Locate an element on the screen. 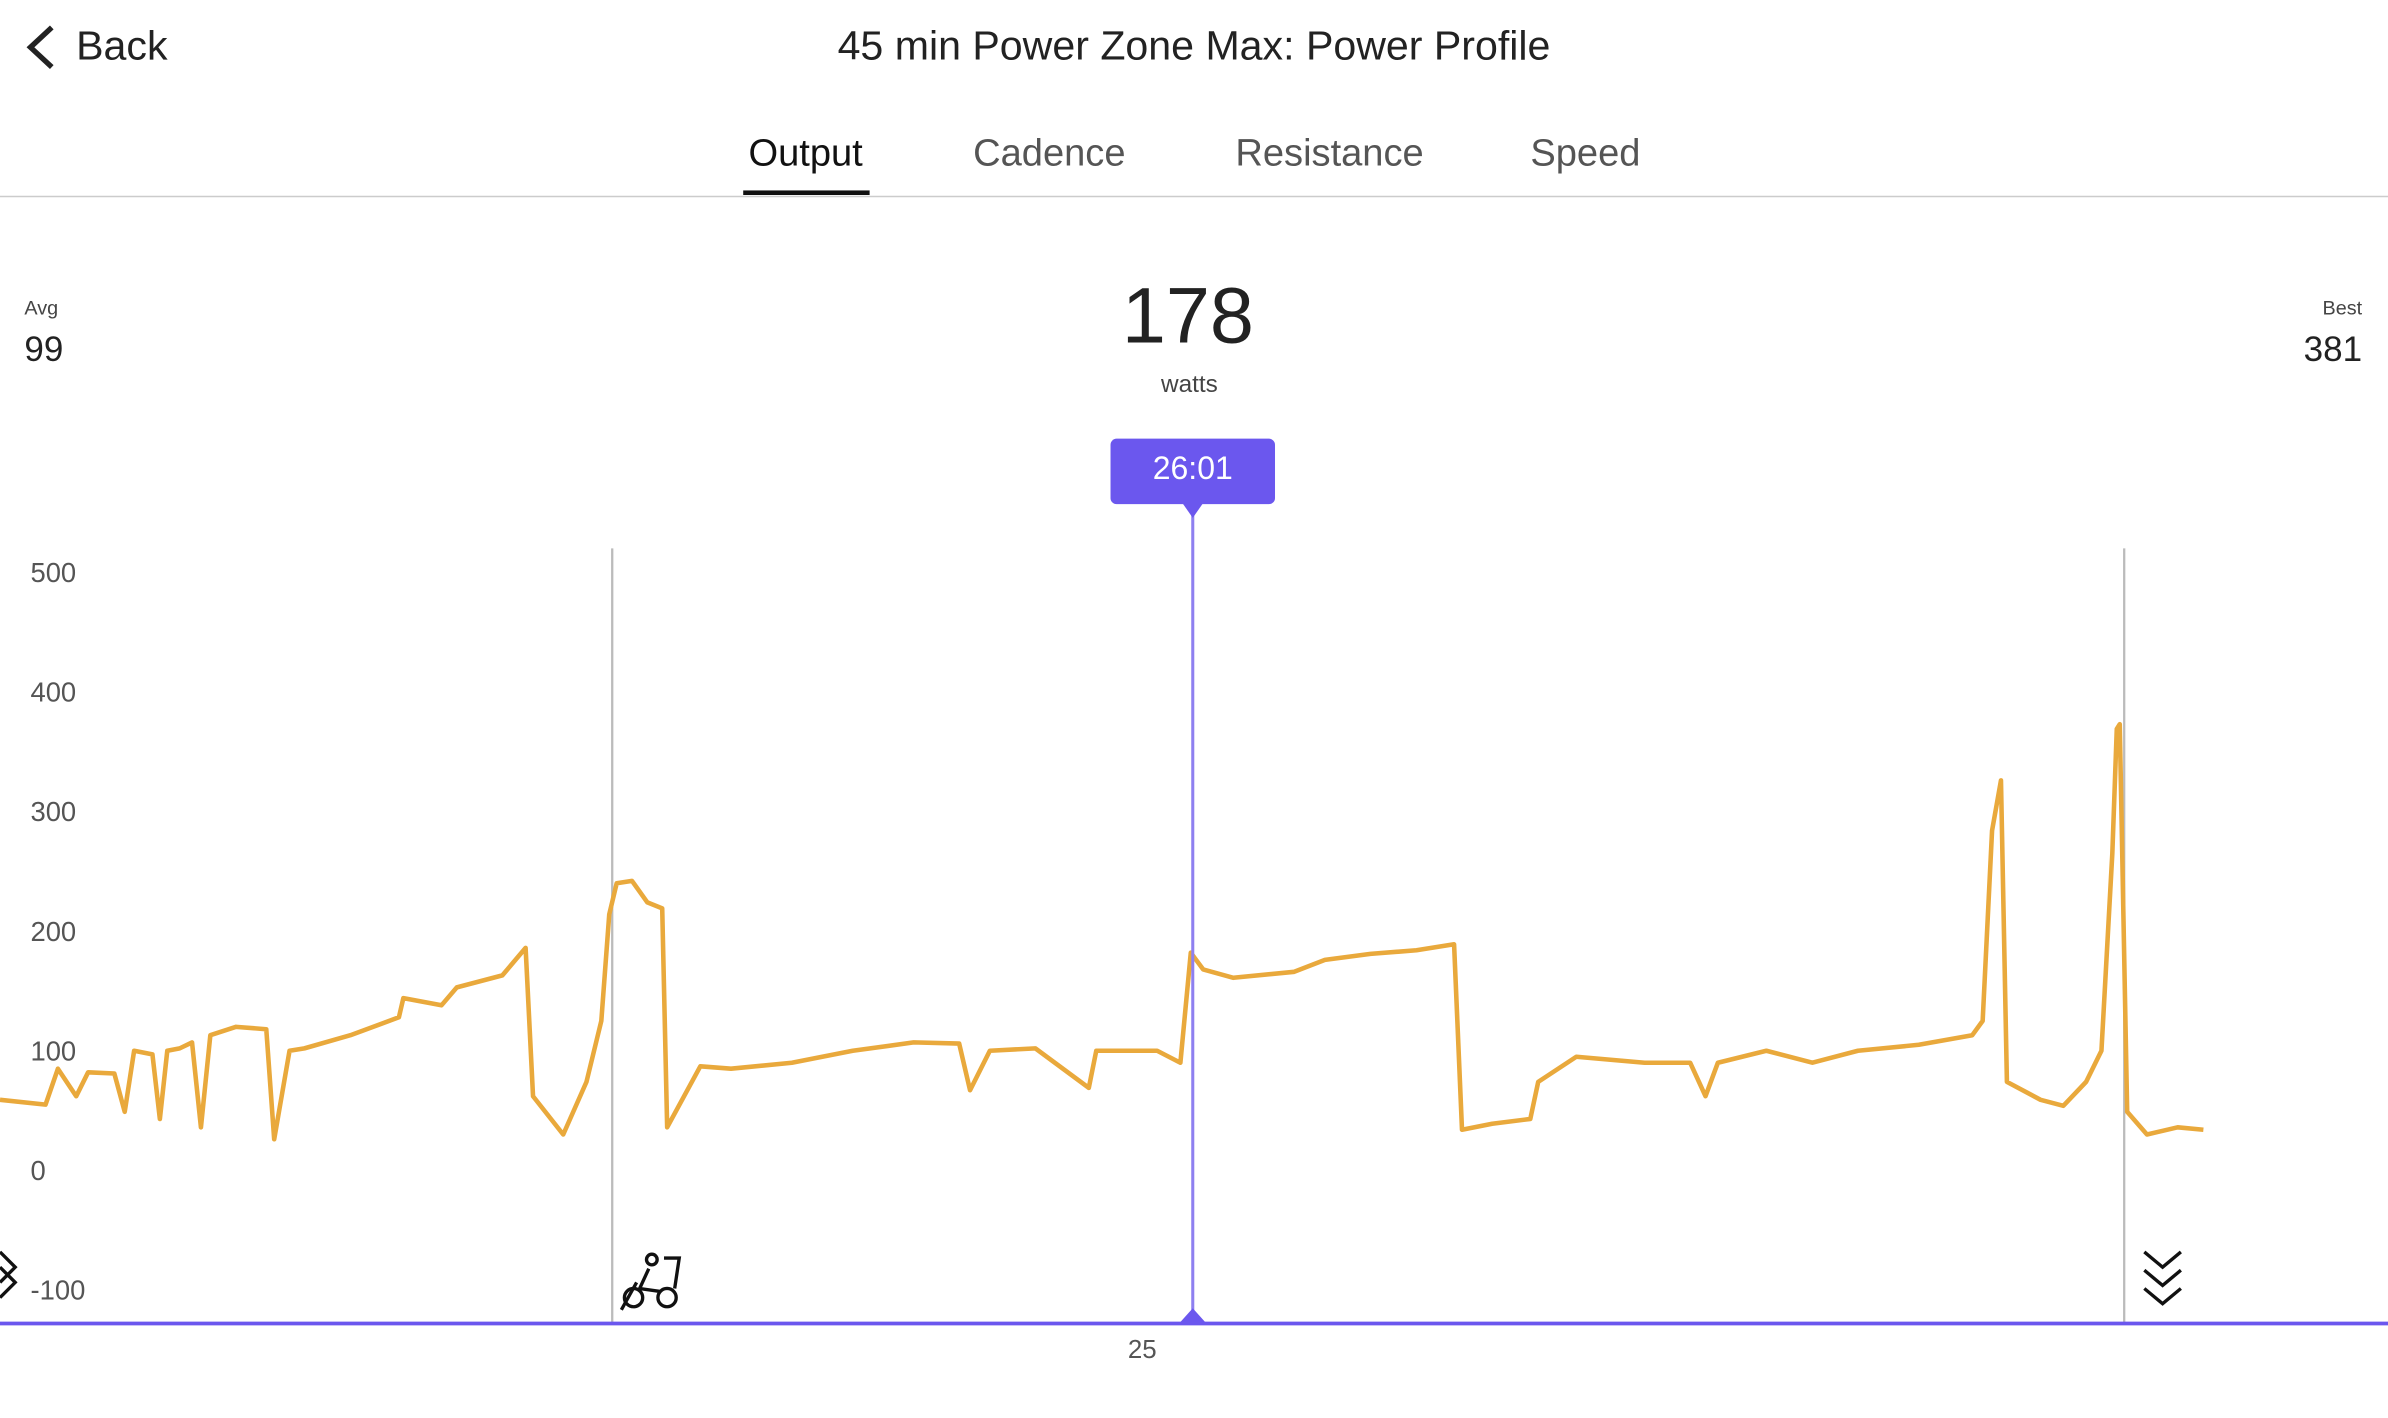 The width and height of the screenshot is (2388, 1418). y-tick-label: 500 is located at coordinates (53, 572).